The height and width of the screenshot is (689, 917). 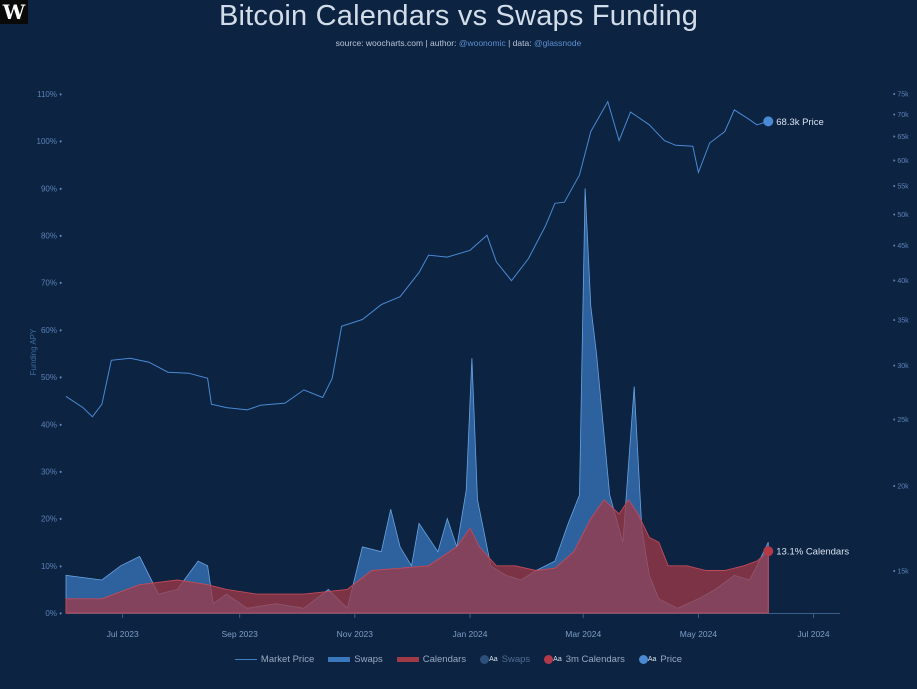 I want to click on swaps-swatch, so click(x=339, y=659).